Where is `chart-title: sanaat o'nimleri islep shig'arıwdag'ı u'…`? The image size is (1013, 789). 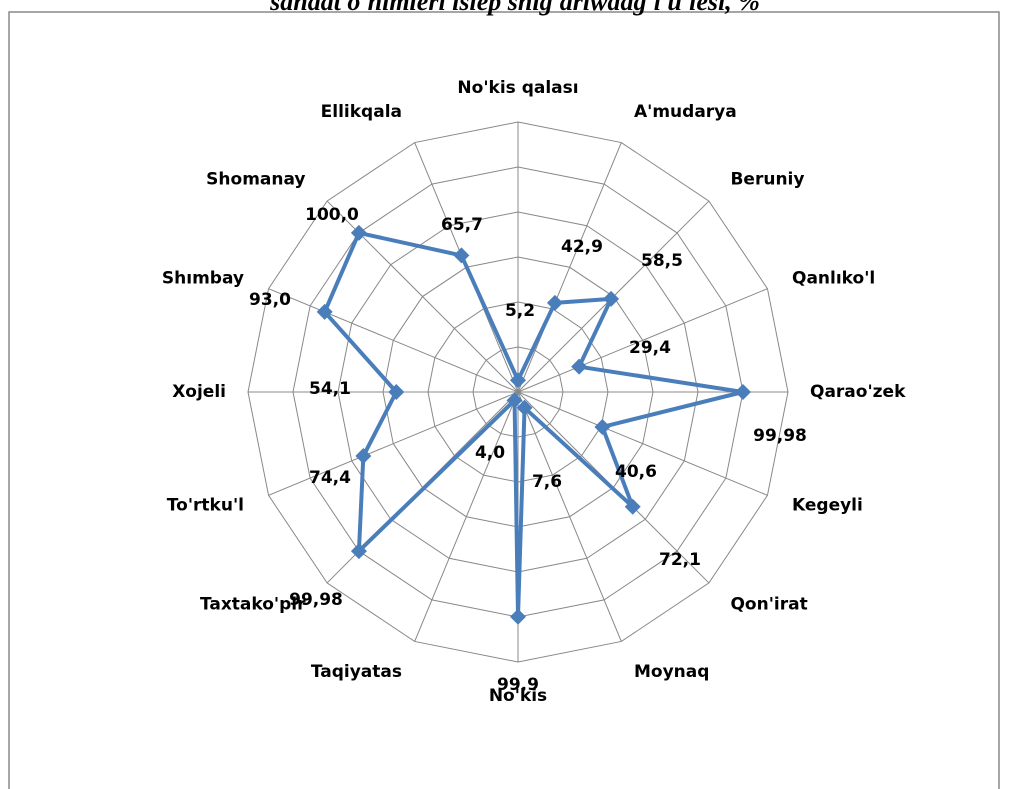 chart-title: sanaat o'nimleri islep shig'arıwdag'ı u'… is located at coordinates (514, 8).